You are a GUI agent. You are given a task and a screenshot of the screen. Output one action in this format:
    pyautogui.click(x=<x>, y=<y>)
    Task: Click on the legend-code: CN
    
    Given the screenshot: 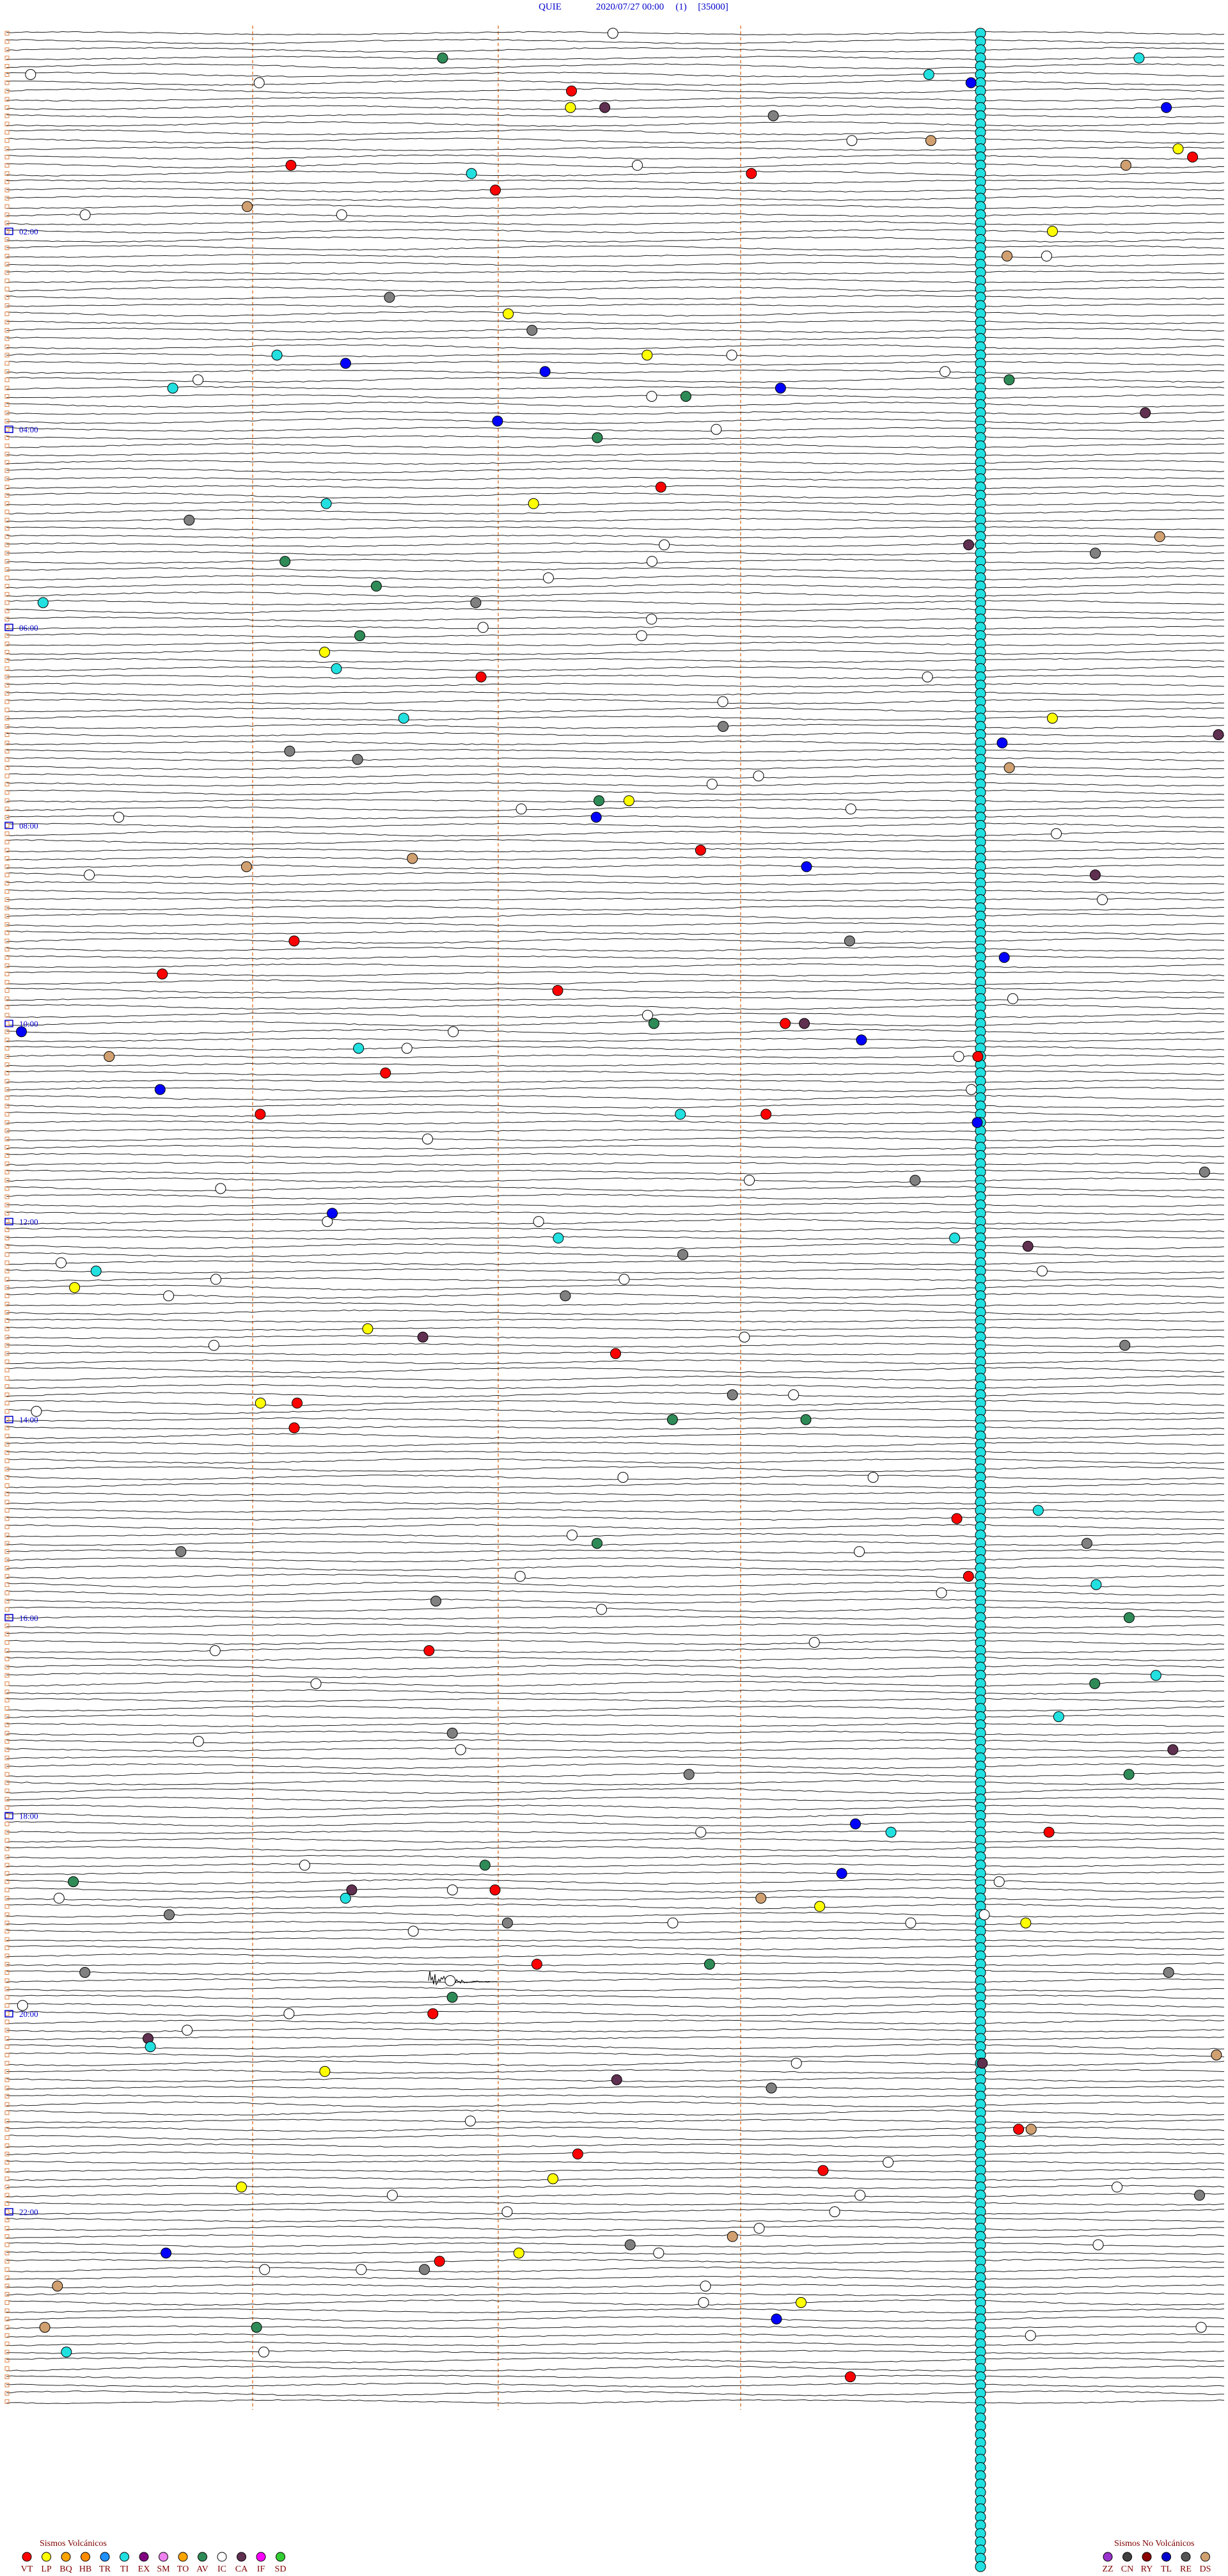 What is the action you would take?
    pyautogui.click(x=1127, y=2569)
    